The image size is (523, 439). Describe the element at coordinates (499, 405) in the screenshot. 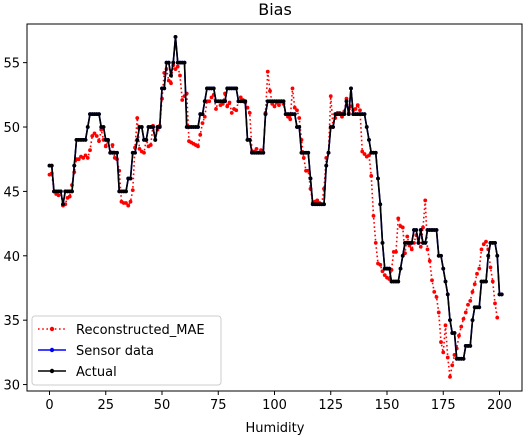

I see `x-tick-label-200: 200` at that location.